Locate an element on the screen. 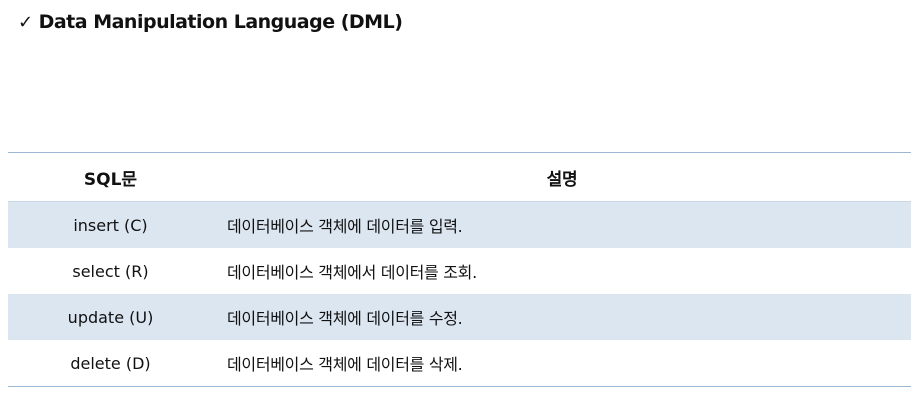 The image size is (918, 409). row-command: update (U) is located at coordinates (110, 317).